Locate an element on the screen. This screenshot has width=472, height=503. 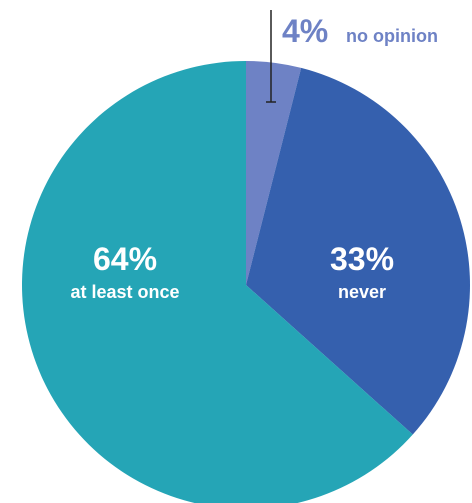
leader-line-no-opinion is located at coordinates (271, 56).